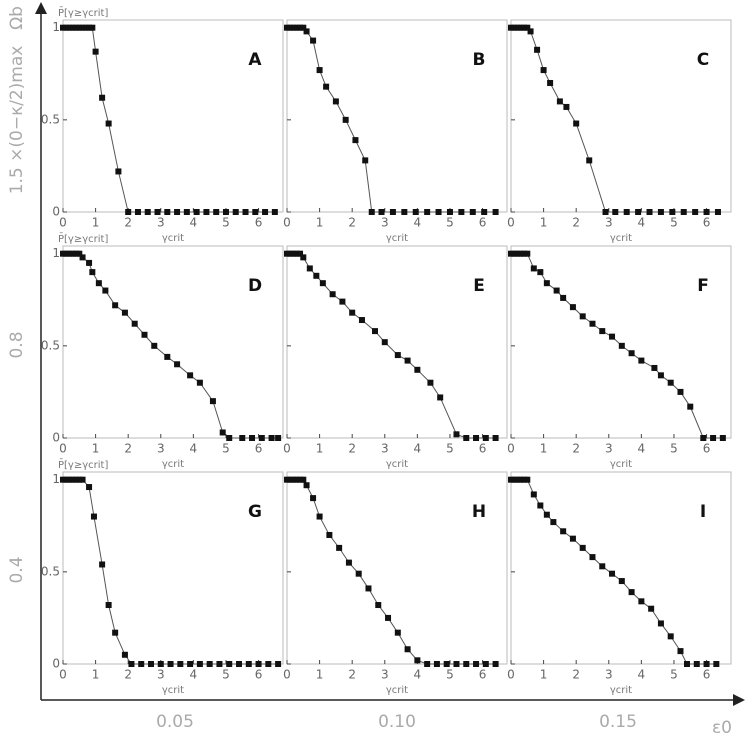 Image resolution: width=747 pixels, height=747 pixels. What do you see at coordinates (161, 675) in the screenshot?
I see `x-tick-label: 3` at bounding box center [161, 675].